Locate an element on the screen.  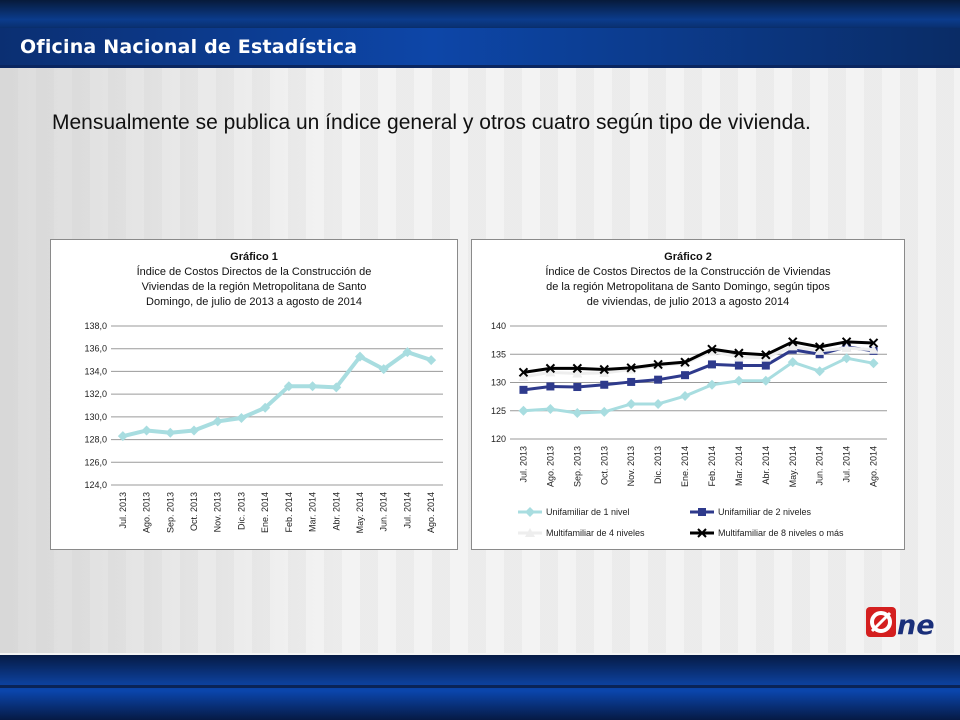
y-tick-label: 120 is located at coordinates (498, 439).